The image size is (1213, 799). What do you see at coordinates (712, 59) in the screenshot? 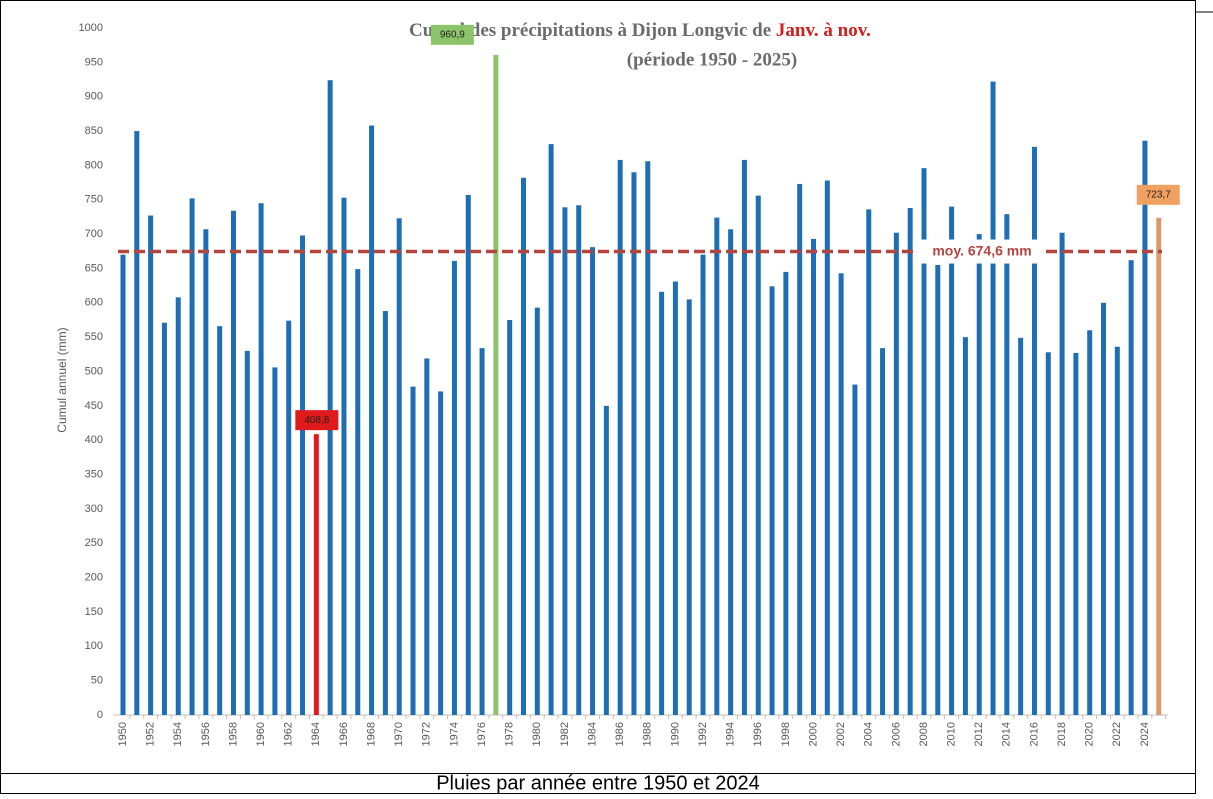
I see `chart-subtitle: (période 1950 - 2025)` at bounding box center [712, 59].